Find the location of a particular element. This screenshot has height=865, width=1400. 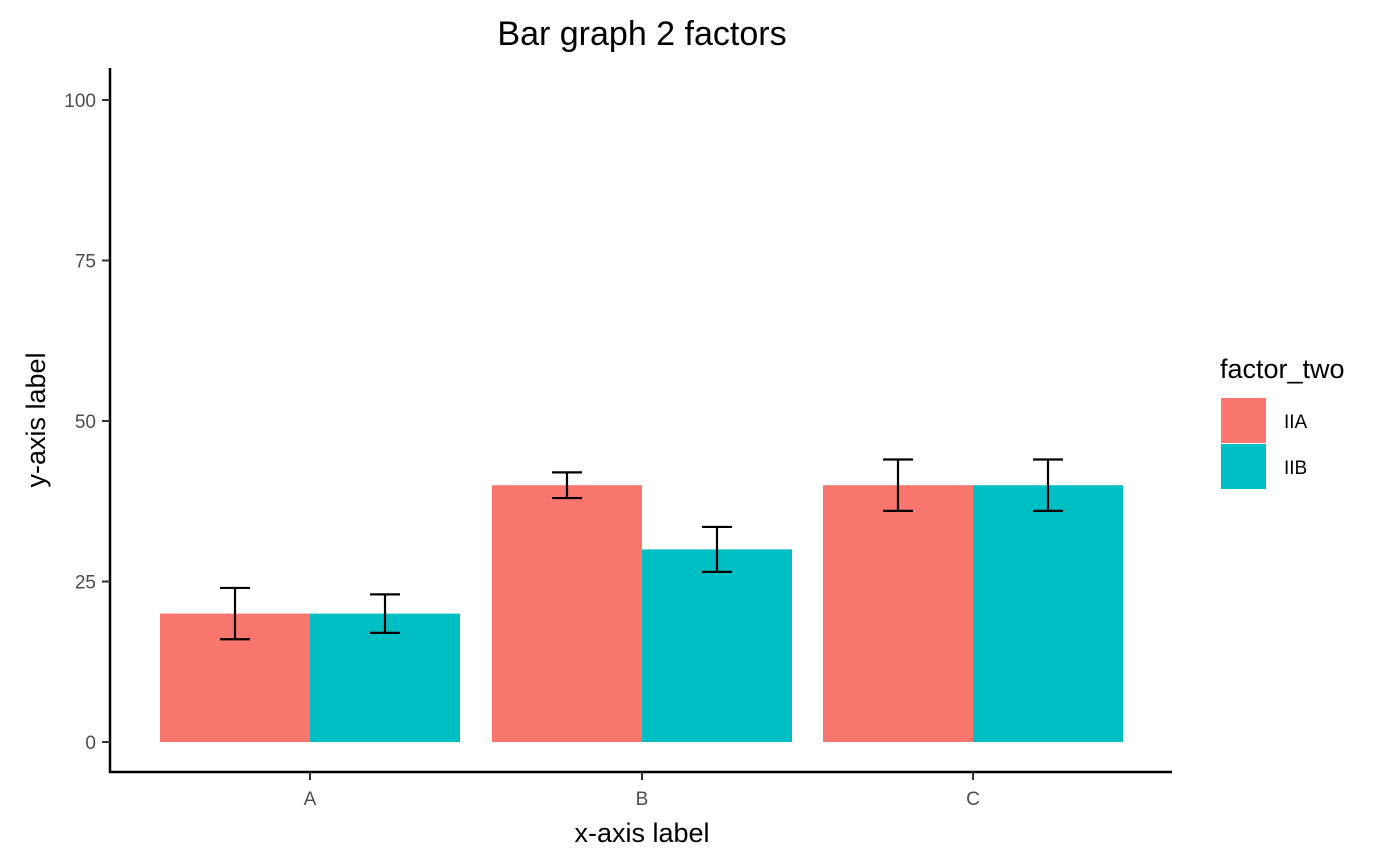

y-tick-label: 25 is located at coordinates (85, 583).